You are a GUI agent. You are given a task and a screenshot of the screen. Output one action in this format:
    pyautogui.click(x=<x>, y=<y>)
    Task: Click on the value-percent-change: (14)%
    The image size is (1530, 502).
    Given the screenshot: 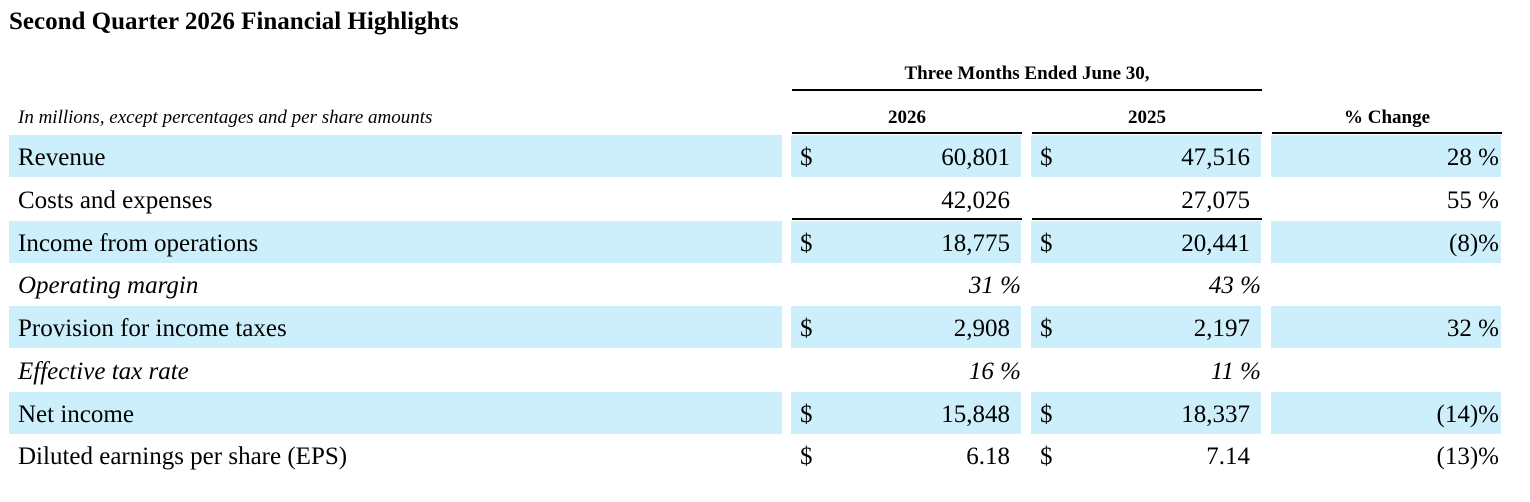 What is the action you would take?
    pyautogui.click(x=1467, y=414)
    